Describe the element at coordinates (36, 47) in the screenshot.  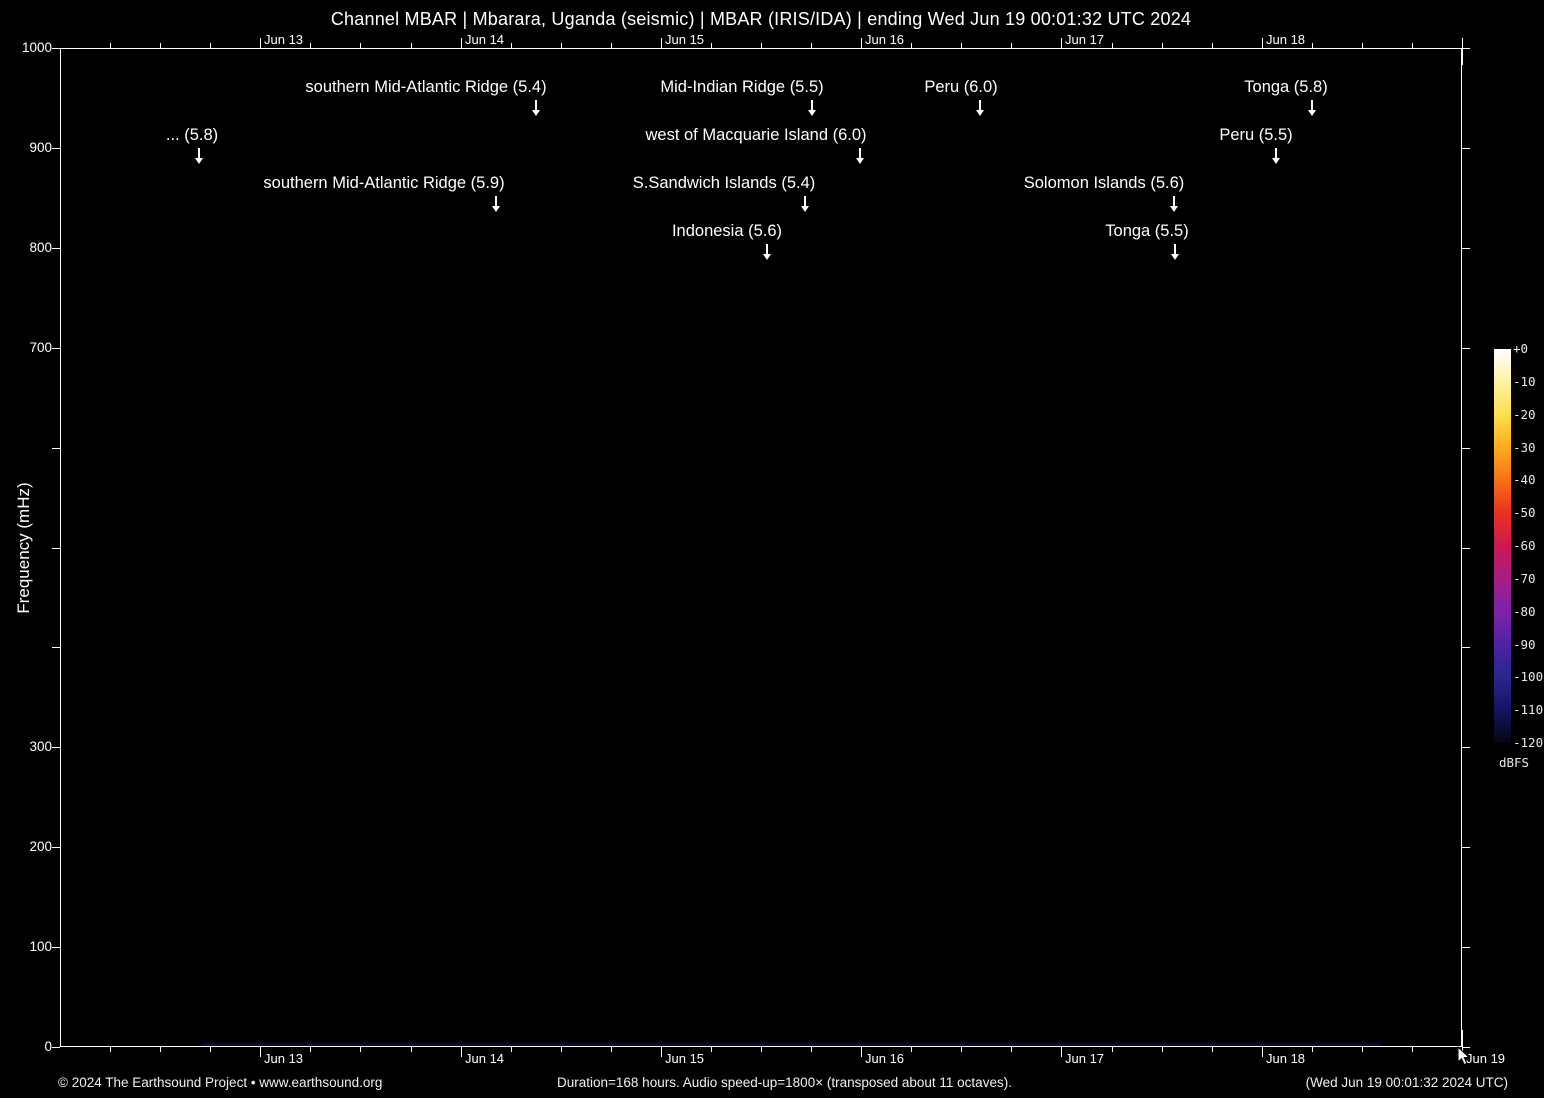
I see `y-axis-tick-label: 1000` at that location.